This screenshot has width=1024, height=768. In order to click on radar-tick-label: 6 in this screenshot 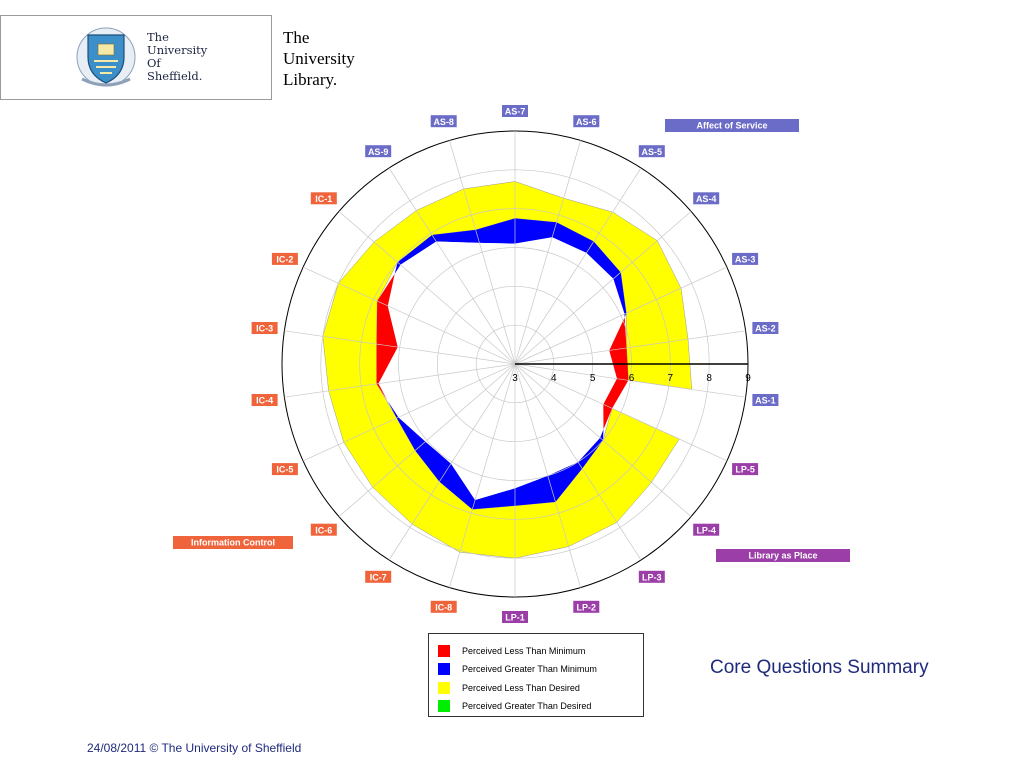, I will do `click(632, 378)`.